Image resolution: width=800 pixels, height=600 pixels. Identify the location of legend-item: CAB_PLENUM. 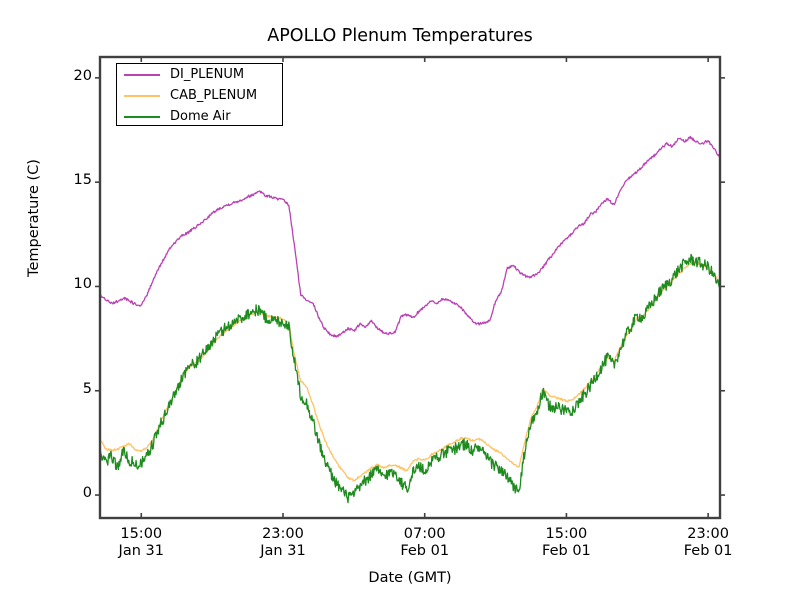
(199, 95).